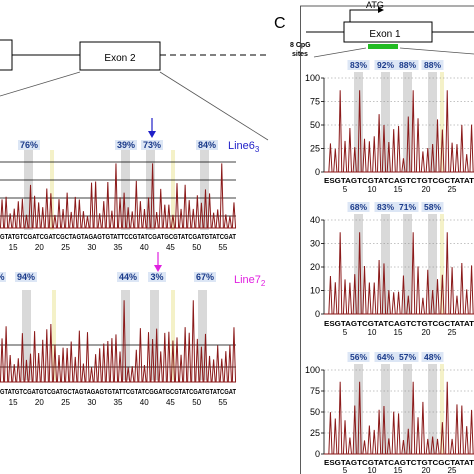 This screenshot has width=474, height=474. I want to click on c-panel-1-xtick-20: 20, so click(426, 189).